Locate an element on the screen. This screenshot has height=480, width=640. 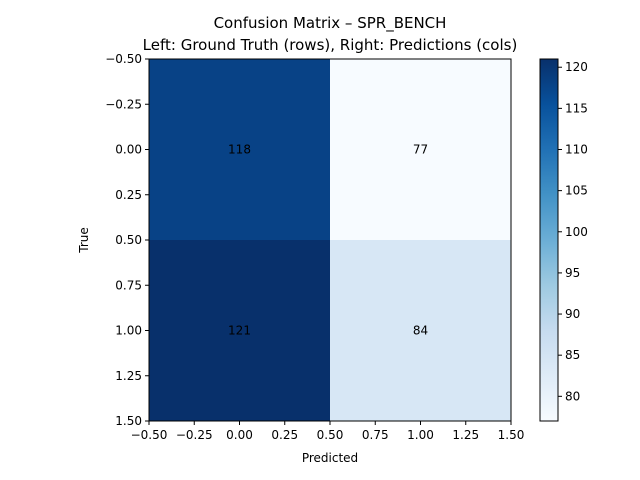
x-axis-label: Predicted is located at coordinates (330, 458).